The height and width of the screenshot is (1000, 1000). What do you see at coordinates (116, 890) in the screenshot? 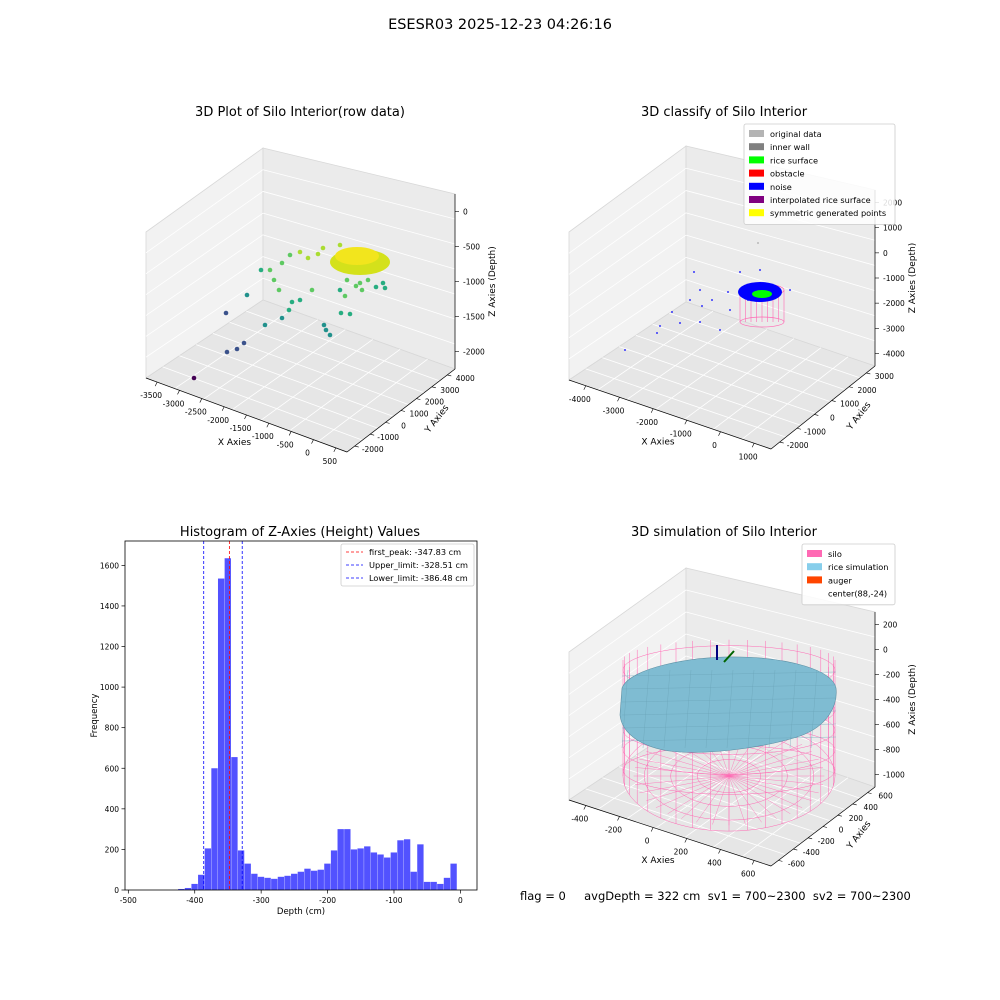
I see `chart3-y-tick-label: 0` at bounding box center [116, 890].